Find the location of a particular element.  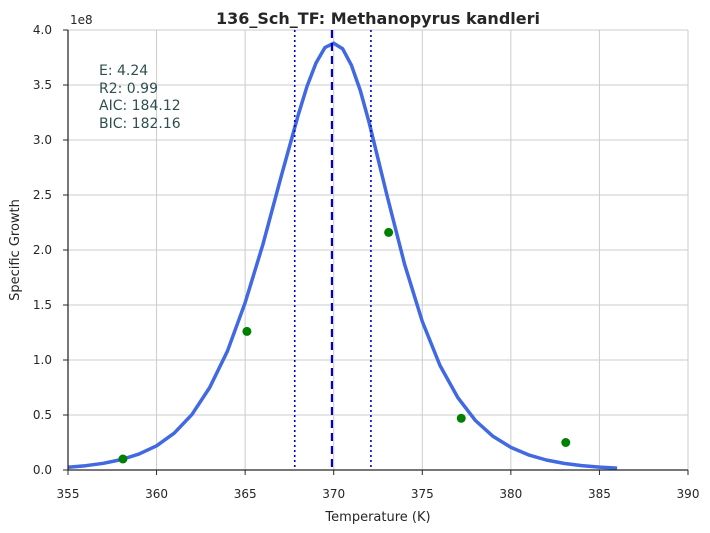

x-tick-label: 375 is located at coordinates (422, 494).